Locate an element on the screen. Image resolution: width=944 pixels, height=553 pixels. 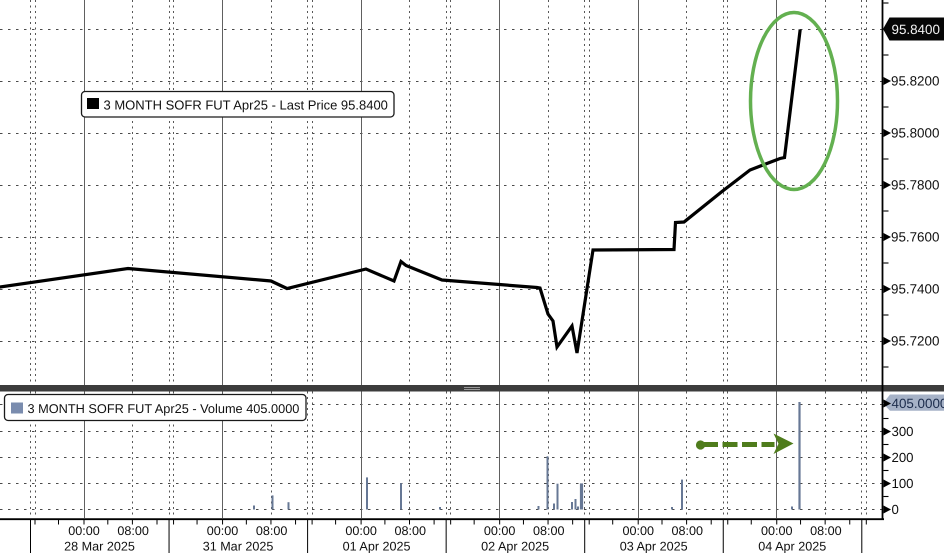
svg-text: 95.7200 is located at coordinates (915, 341).